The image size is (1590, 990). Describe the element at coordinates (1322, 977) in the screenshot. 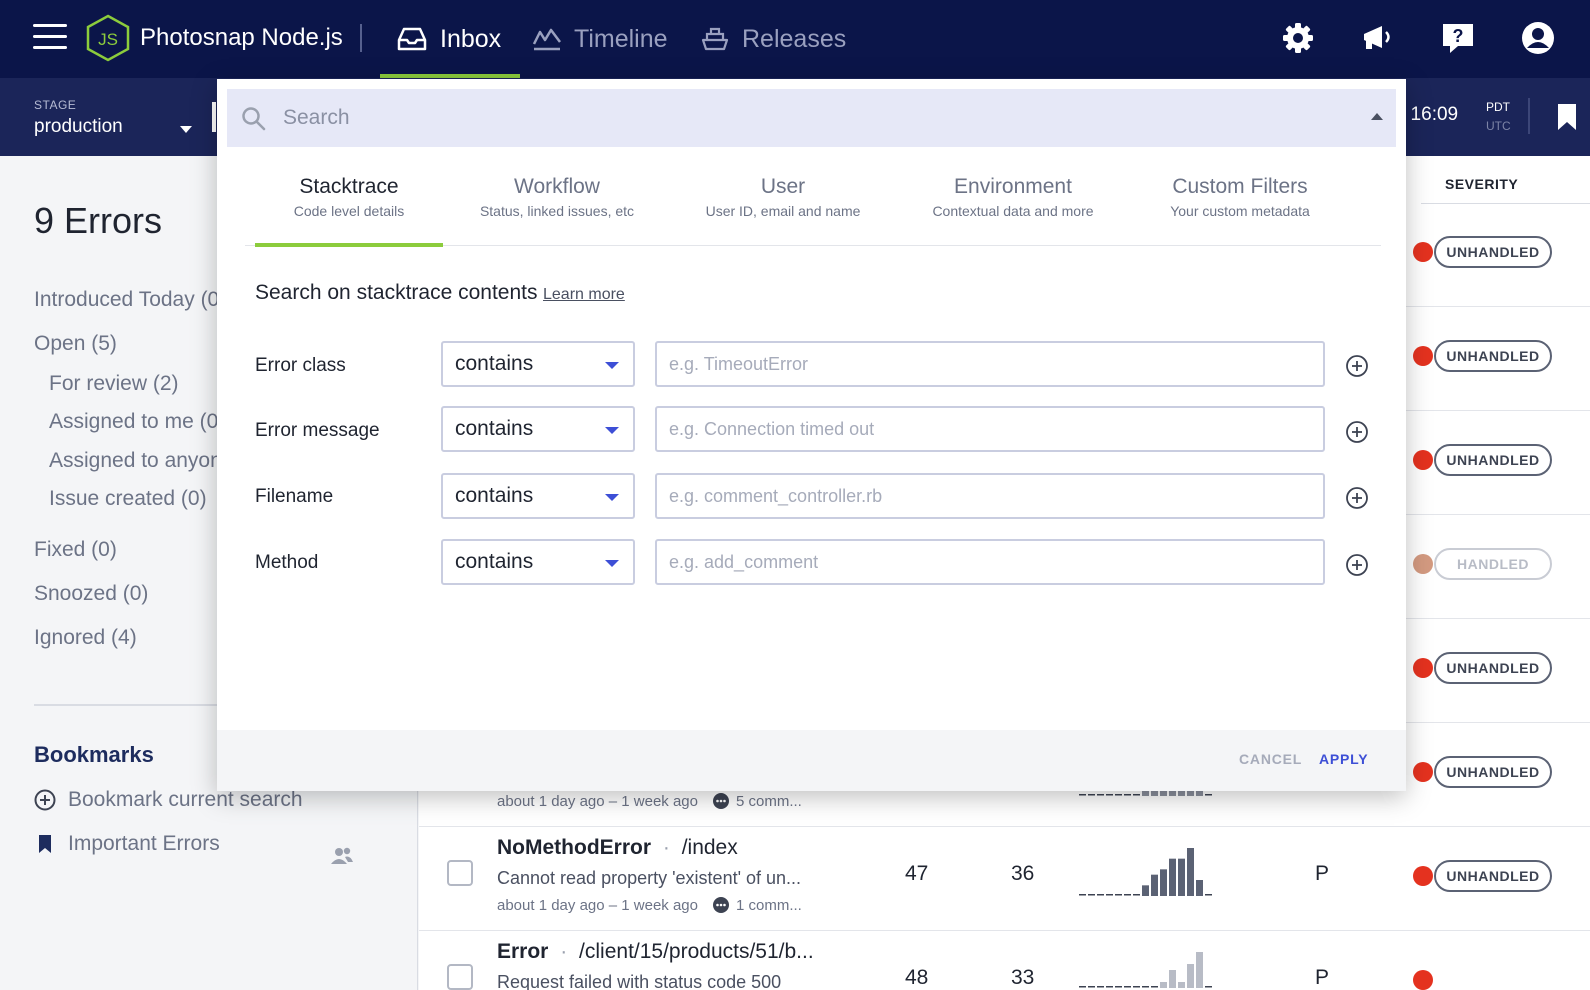

I see `stage-indicator: P` at that location.